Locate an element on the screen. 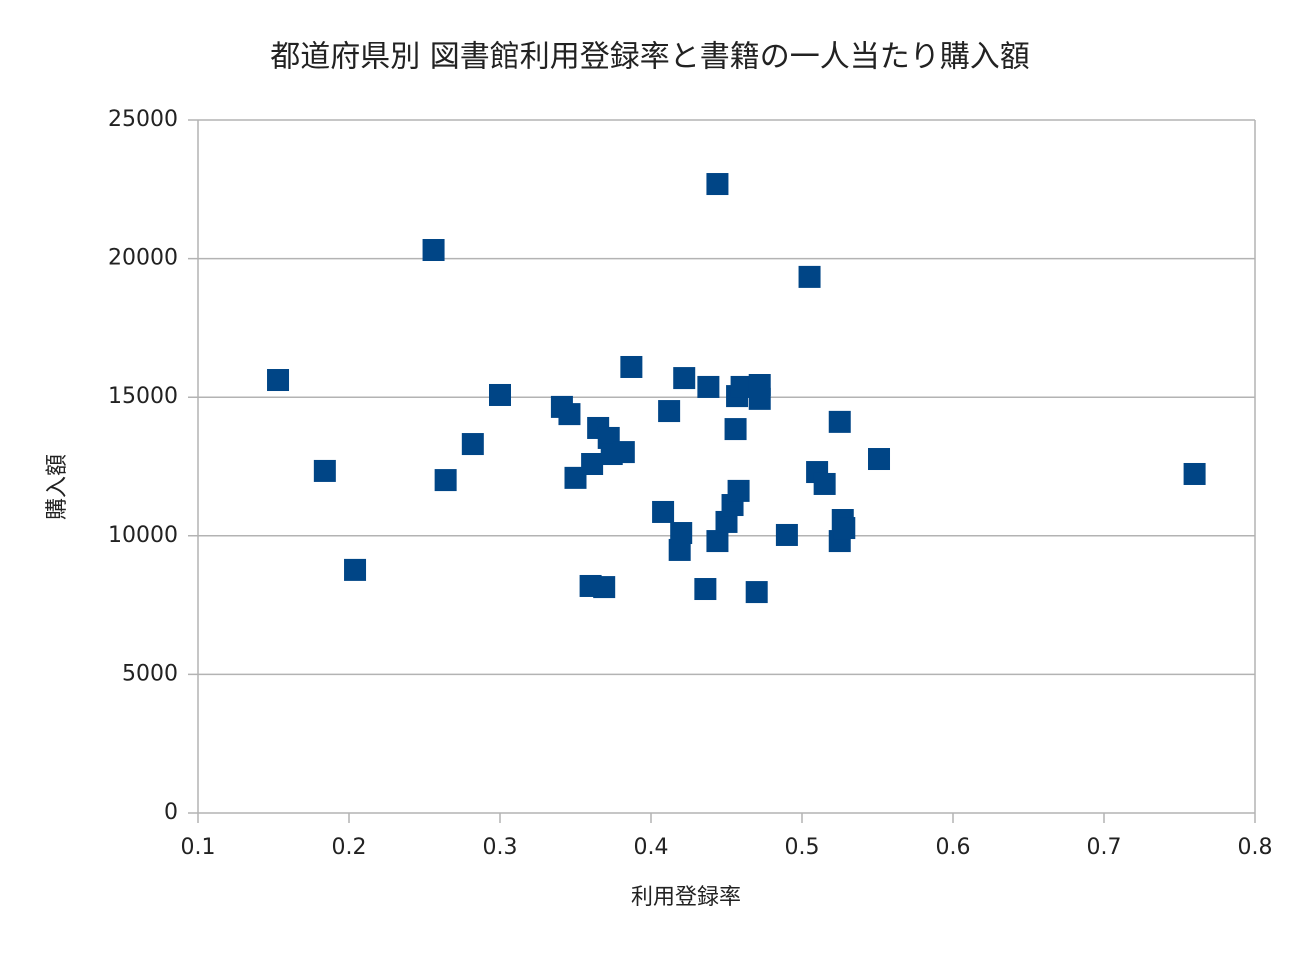 The height and width of the screenshot is (954, 1300). y-axis-label: 購入額 is located at coordinates (57, 487).